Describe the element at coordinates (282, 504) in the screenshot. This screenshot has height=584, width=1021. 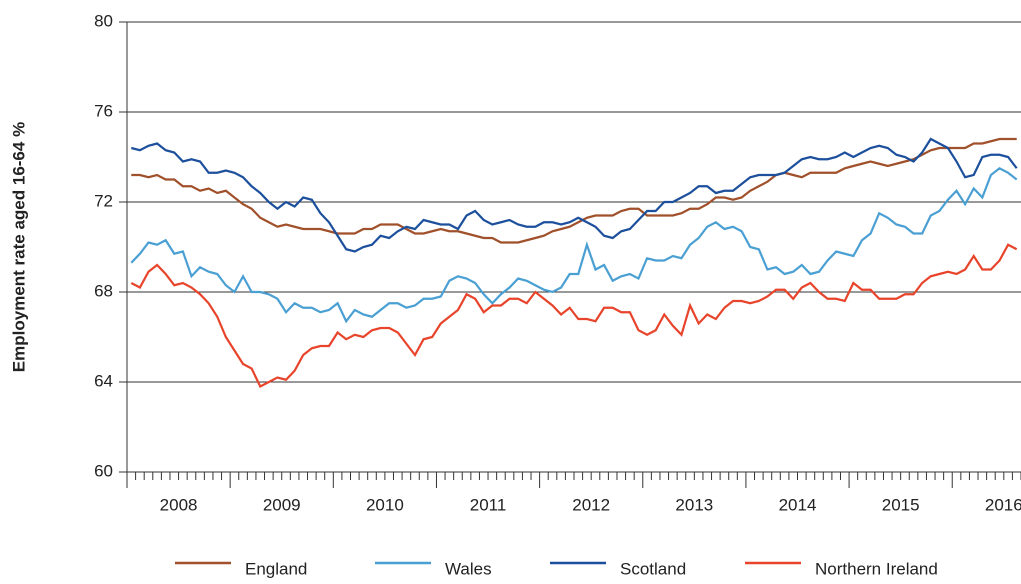
I see `x-tick-label: 2009` at that location.